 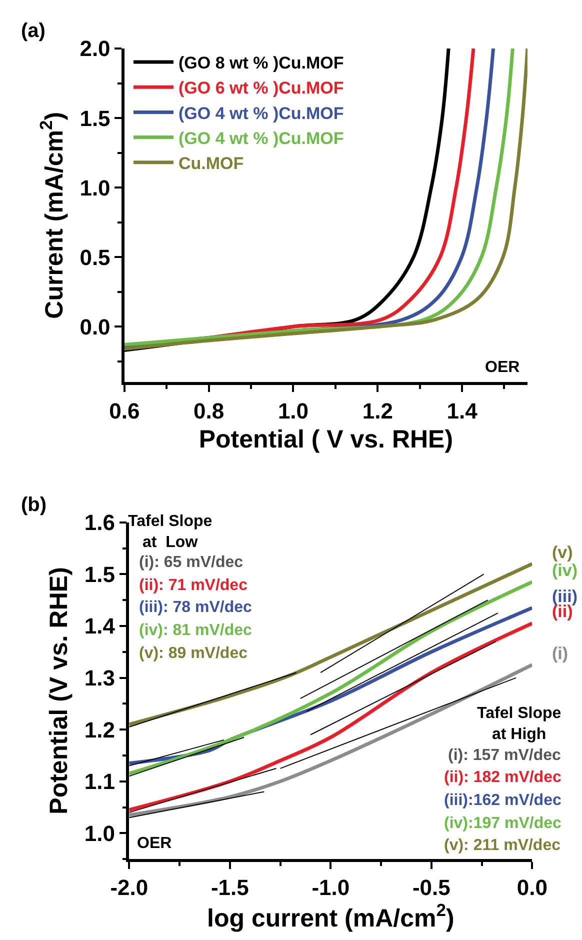 I want to click on legend-label: (GO 6 wt % )Cu.MOF, so click(x=261, y=88).